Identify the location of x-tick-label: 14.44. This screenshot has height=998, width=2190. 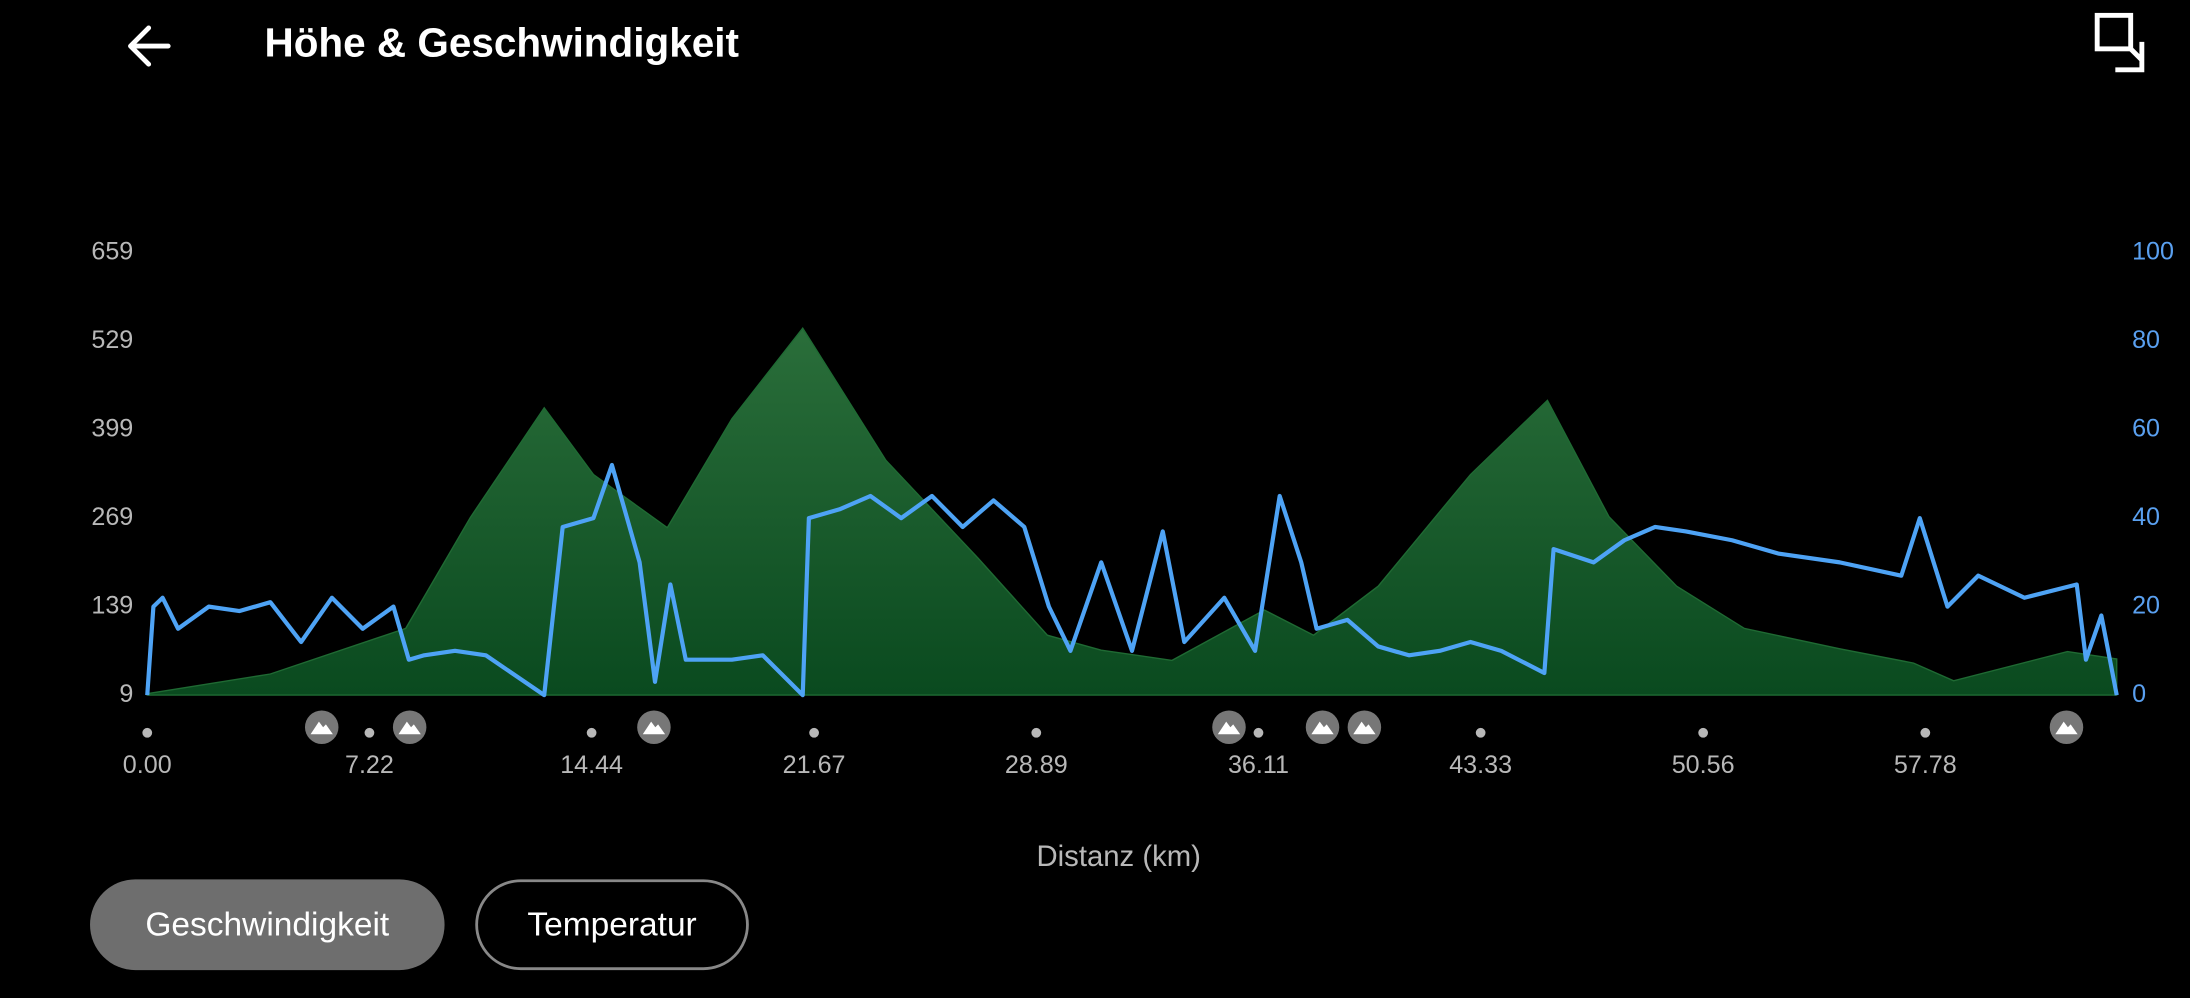
(591, 765).